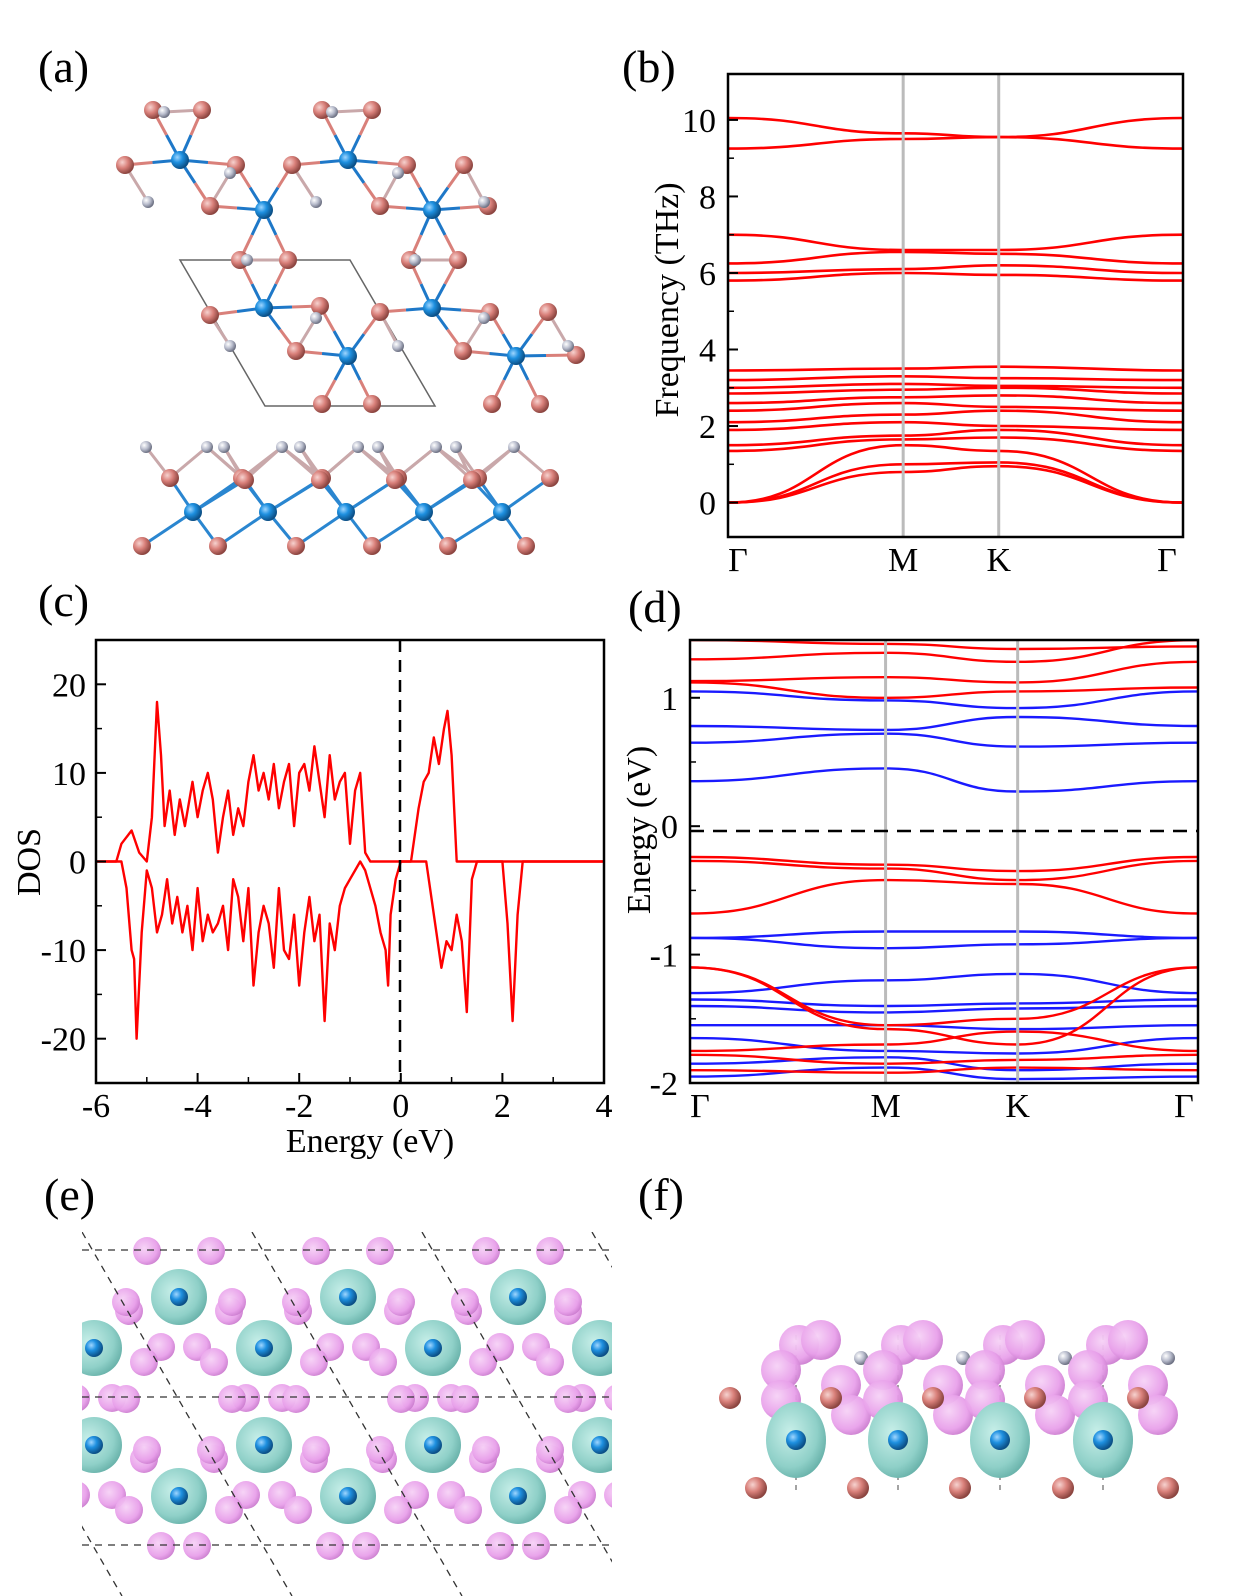 This screenshot has width=1242, height=1596. Describe the element at coordinates (350, 328) in the screenshot. I see `structure-atoms` at that location.